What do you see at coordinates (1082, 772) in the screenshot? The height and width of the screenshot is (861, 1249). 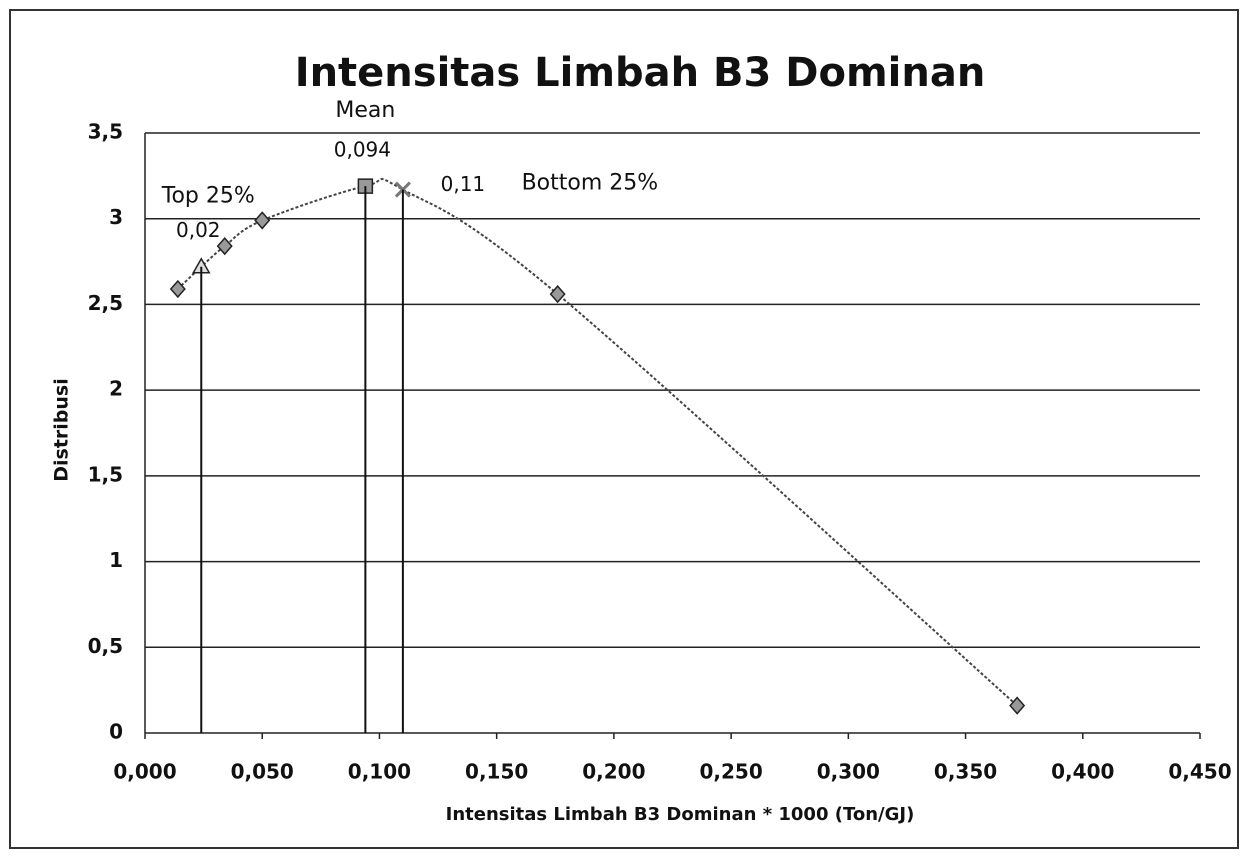 I see `x-tick-label: 0,400` at bounding box center [1082, 772].